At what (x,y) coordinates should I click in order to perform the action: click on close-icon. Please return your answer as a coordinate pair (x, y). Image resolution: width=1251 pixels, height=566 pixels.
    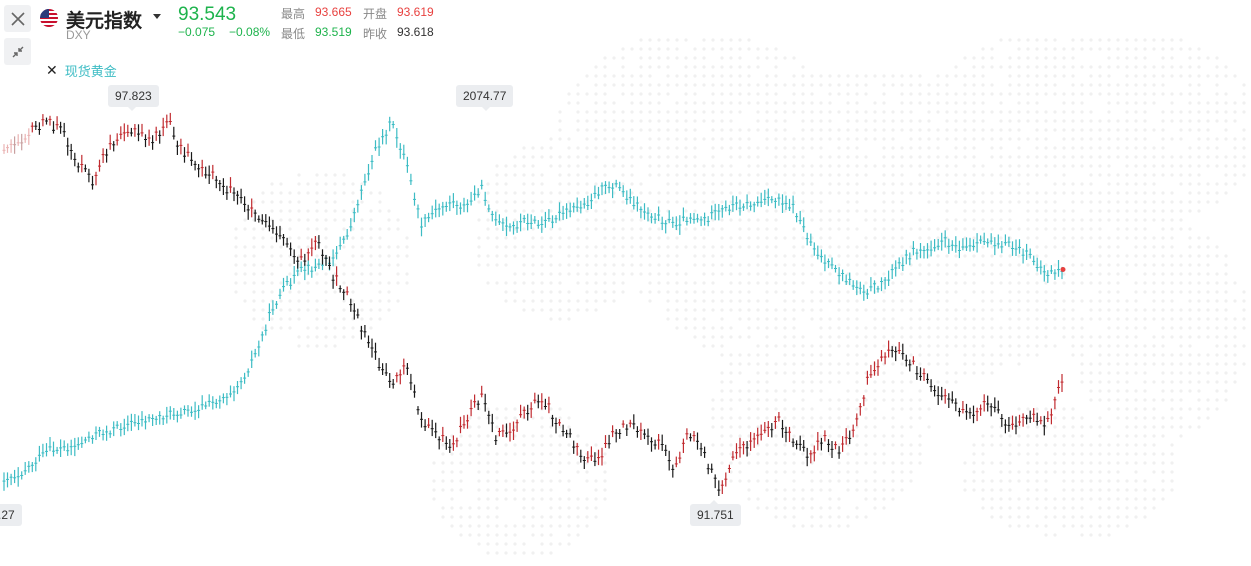
    Looking at the image, I should click on (17, 18).